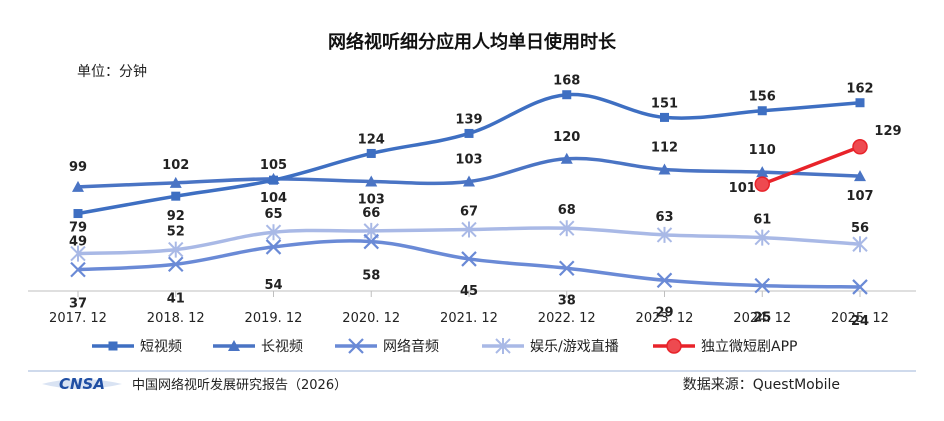  What do you see at coordinates (469, 318) in the screenshot?
I see `tick-label: 2021. 12` at bounding box center [469, 318].